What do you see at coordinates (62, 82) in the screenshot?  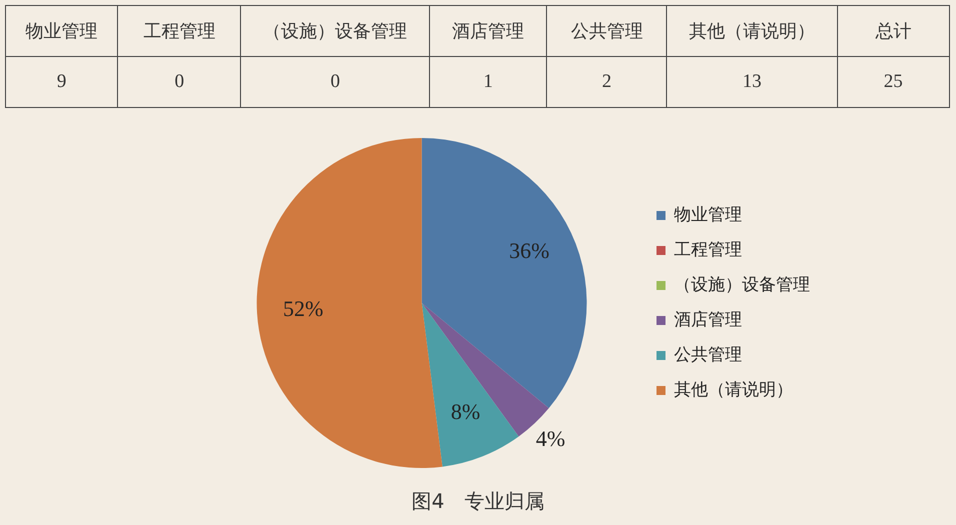 I see `data-label: 9` at bounding box center [62, 82].